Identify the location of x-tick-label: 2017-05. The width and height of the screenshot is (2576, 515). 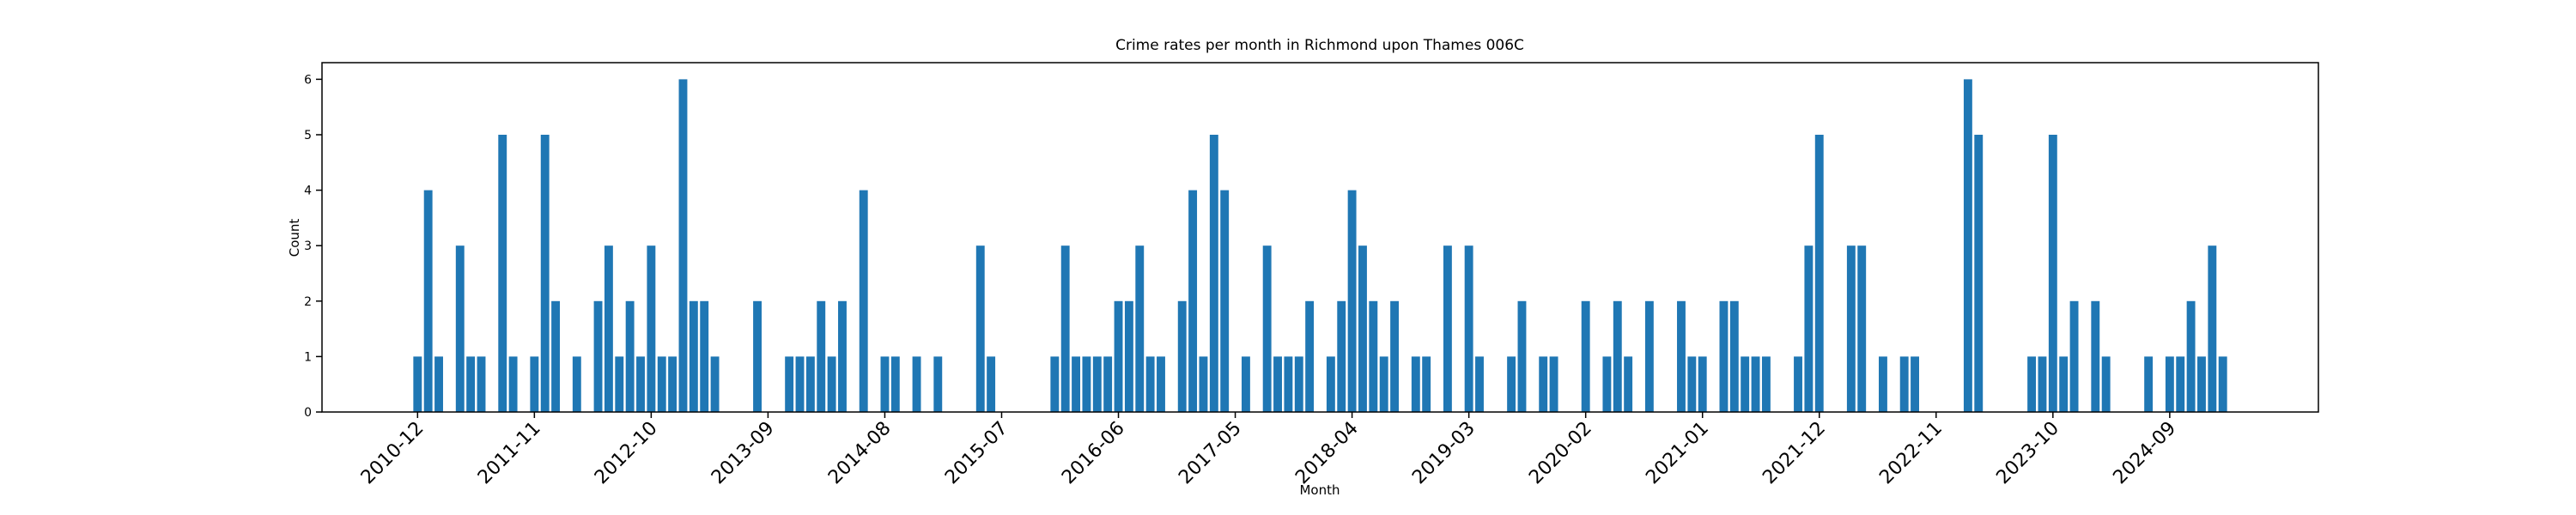
(1210, 453).